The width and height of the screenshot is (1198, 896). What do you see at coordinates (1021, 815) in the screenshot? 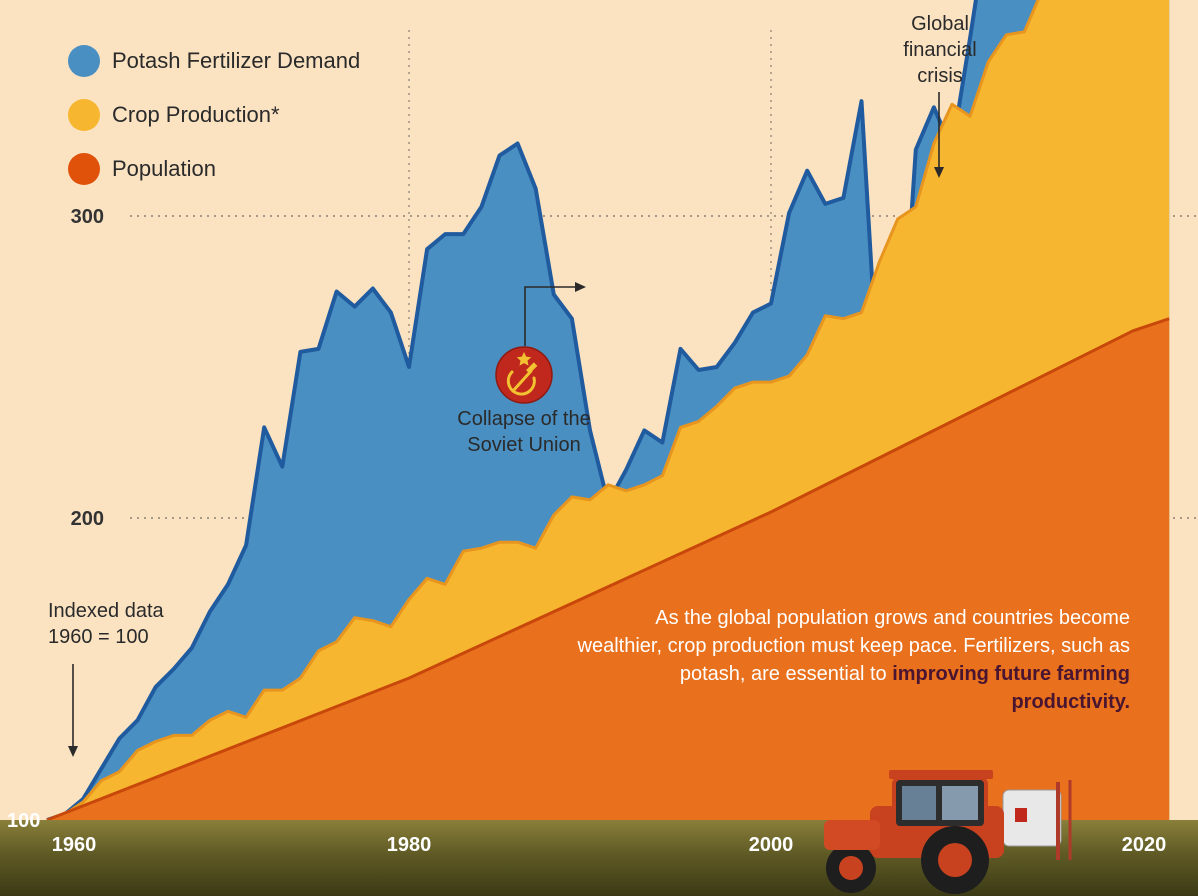
I see `sprayer-label` at bounding box center [1021, 815].